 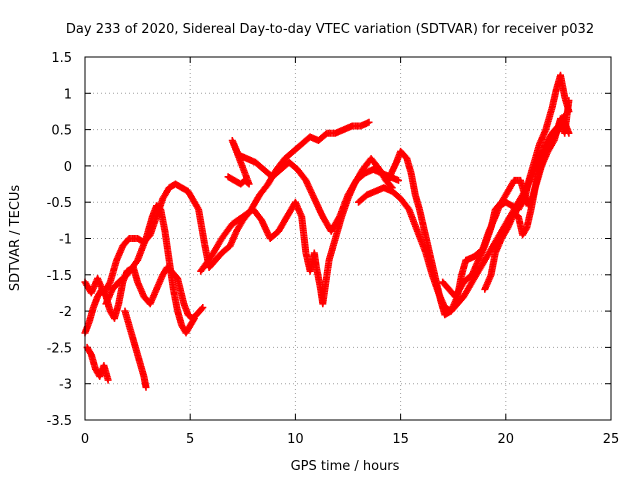 I want to click on series-track-j, so click(x=527, y=195).